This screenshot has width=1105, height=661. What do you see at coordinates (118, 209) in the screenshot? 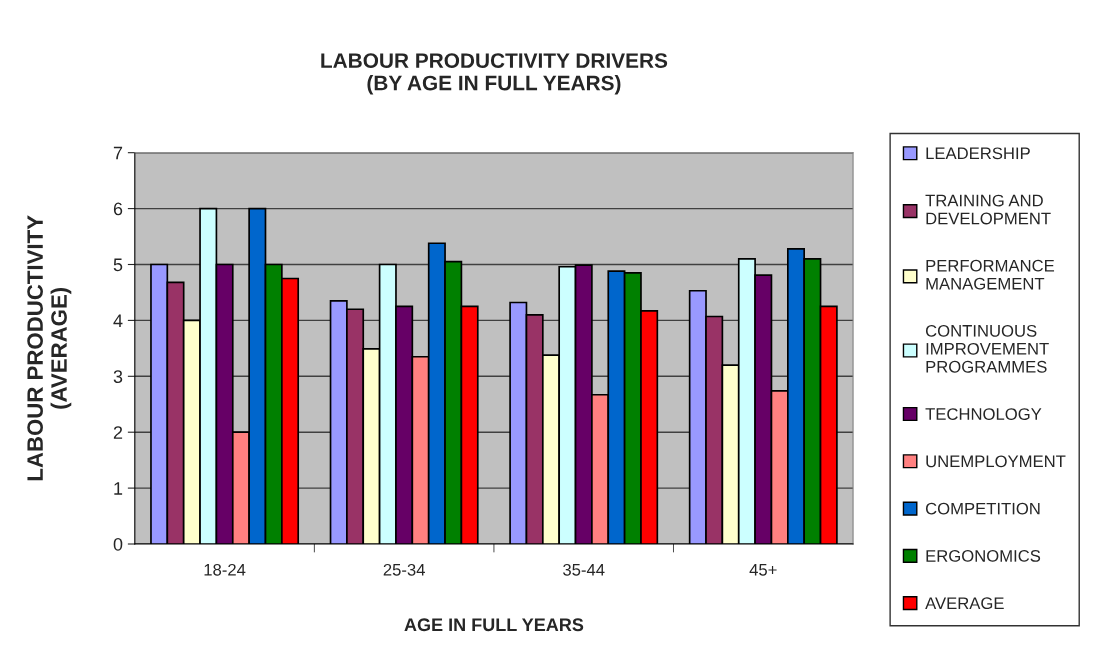
I see `y-tick-label: 6` at bounding box center [118, 209].